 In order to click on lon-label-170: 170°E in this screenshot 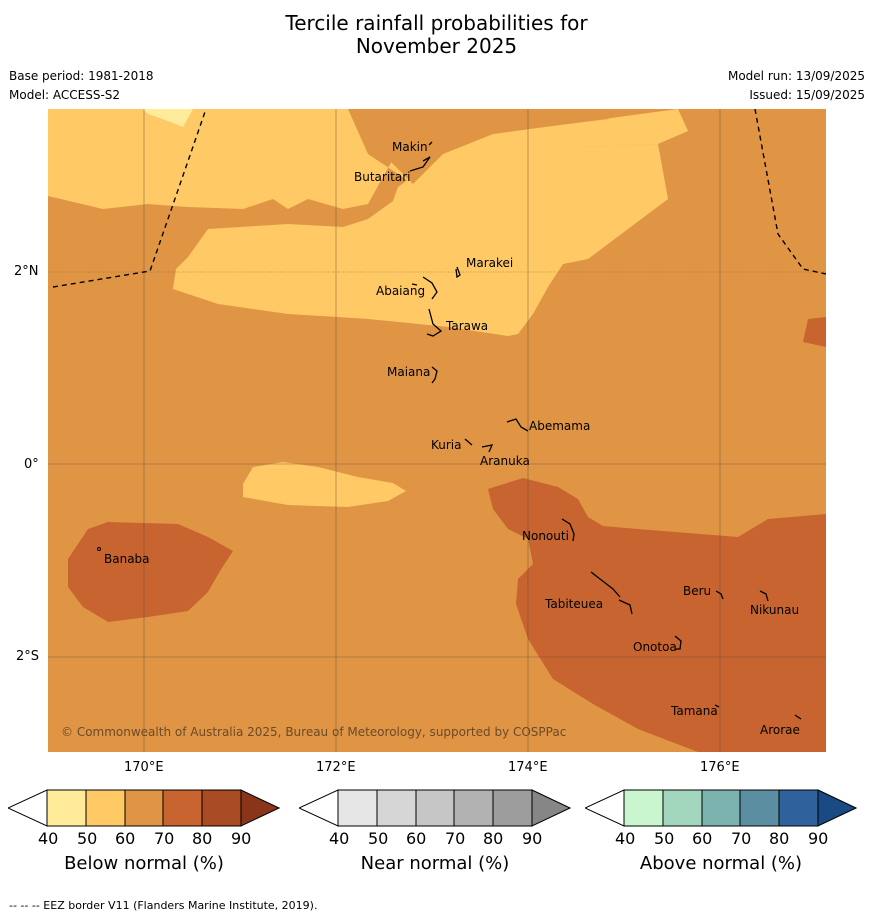, I will do `click(144, 767)`.